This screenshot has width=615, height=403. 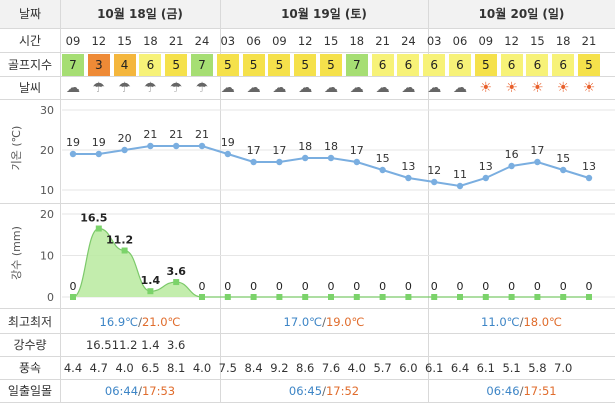 What do you see at coordinates (331, 146) in the screenshot?
I see `temp-data-label: 18` at bounding box center [331, 146].